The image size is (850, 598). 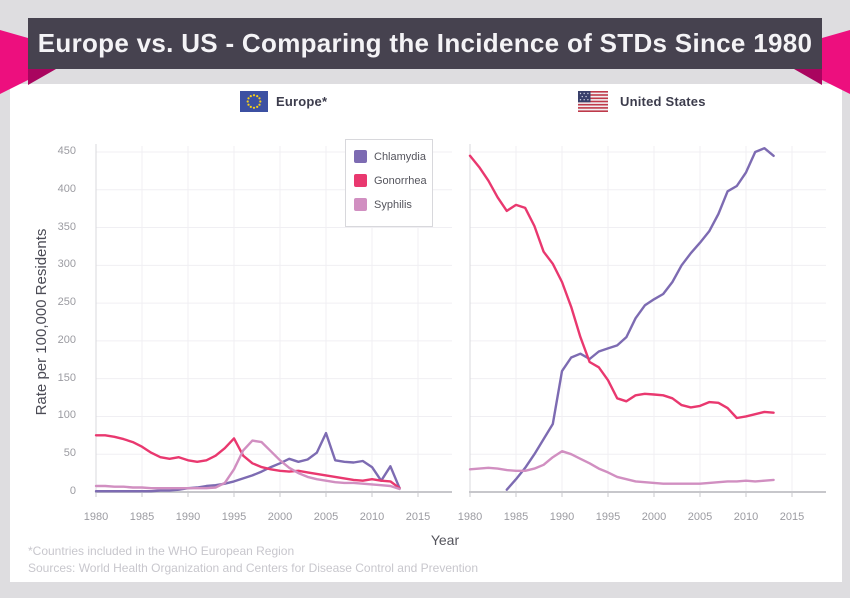 I want to click on y-tick-label: 400, so click(x=66, y=188).